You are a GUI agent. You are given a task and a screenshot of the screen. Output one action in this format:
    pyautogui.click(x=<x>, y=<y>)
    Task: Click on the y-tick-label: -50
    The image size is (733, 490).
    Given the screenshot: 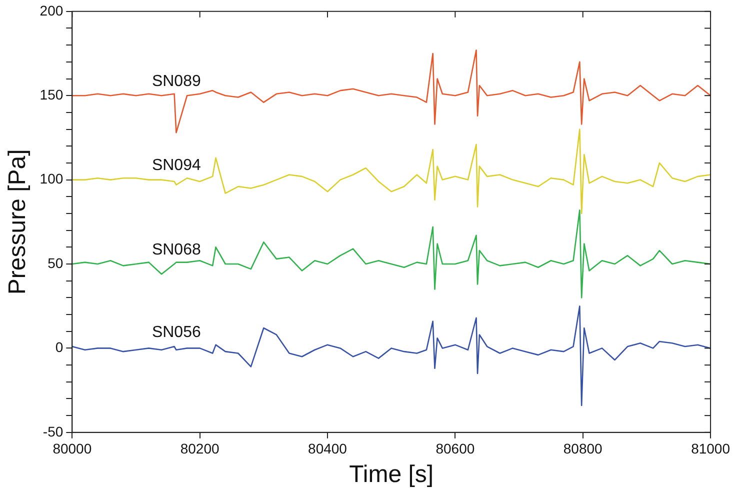 What is the action you would take?
    pyautogui.click(x=53, y=431)
    